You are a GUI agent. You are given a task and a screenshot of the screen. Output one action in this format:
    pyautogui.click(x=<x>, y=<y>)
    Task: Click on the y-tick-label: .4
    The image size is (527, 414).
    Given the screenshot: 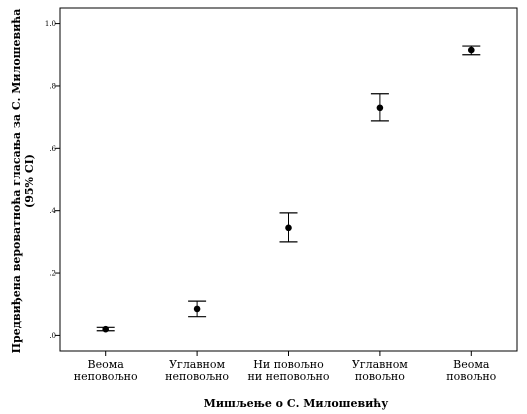 What is the action you would take?
    pyautogui.click(x=52, y=211)
    